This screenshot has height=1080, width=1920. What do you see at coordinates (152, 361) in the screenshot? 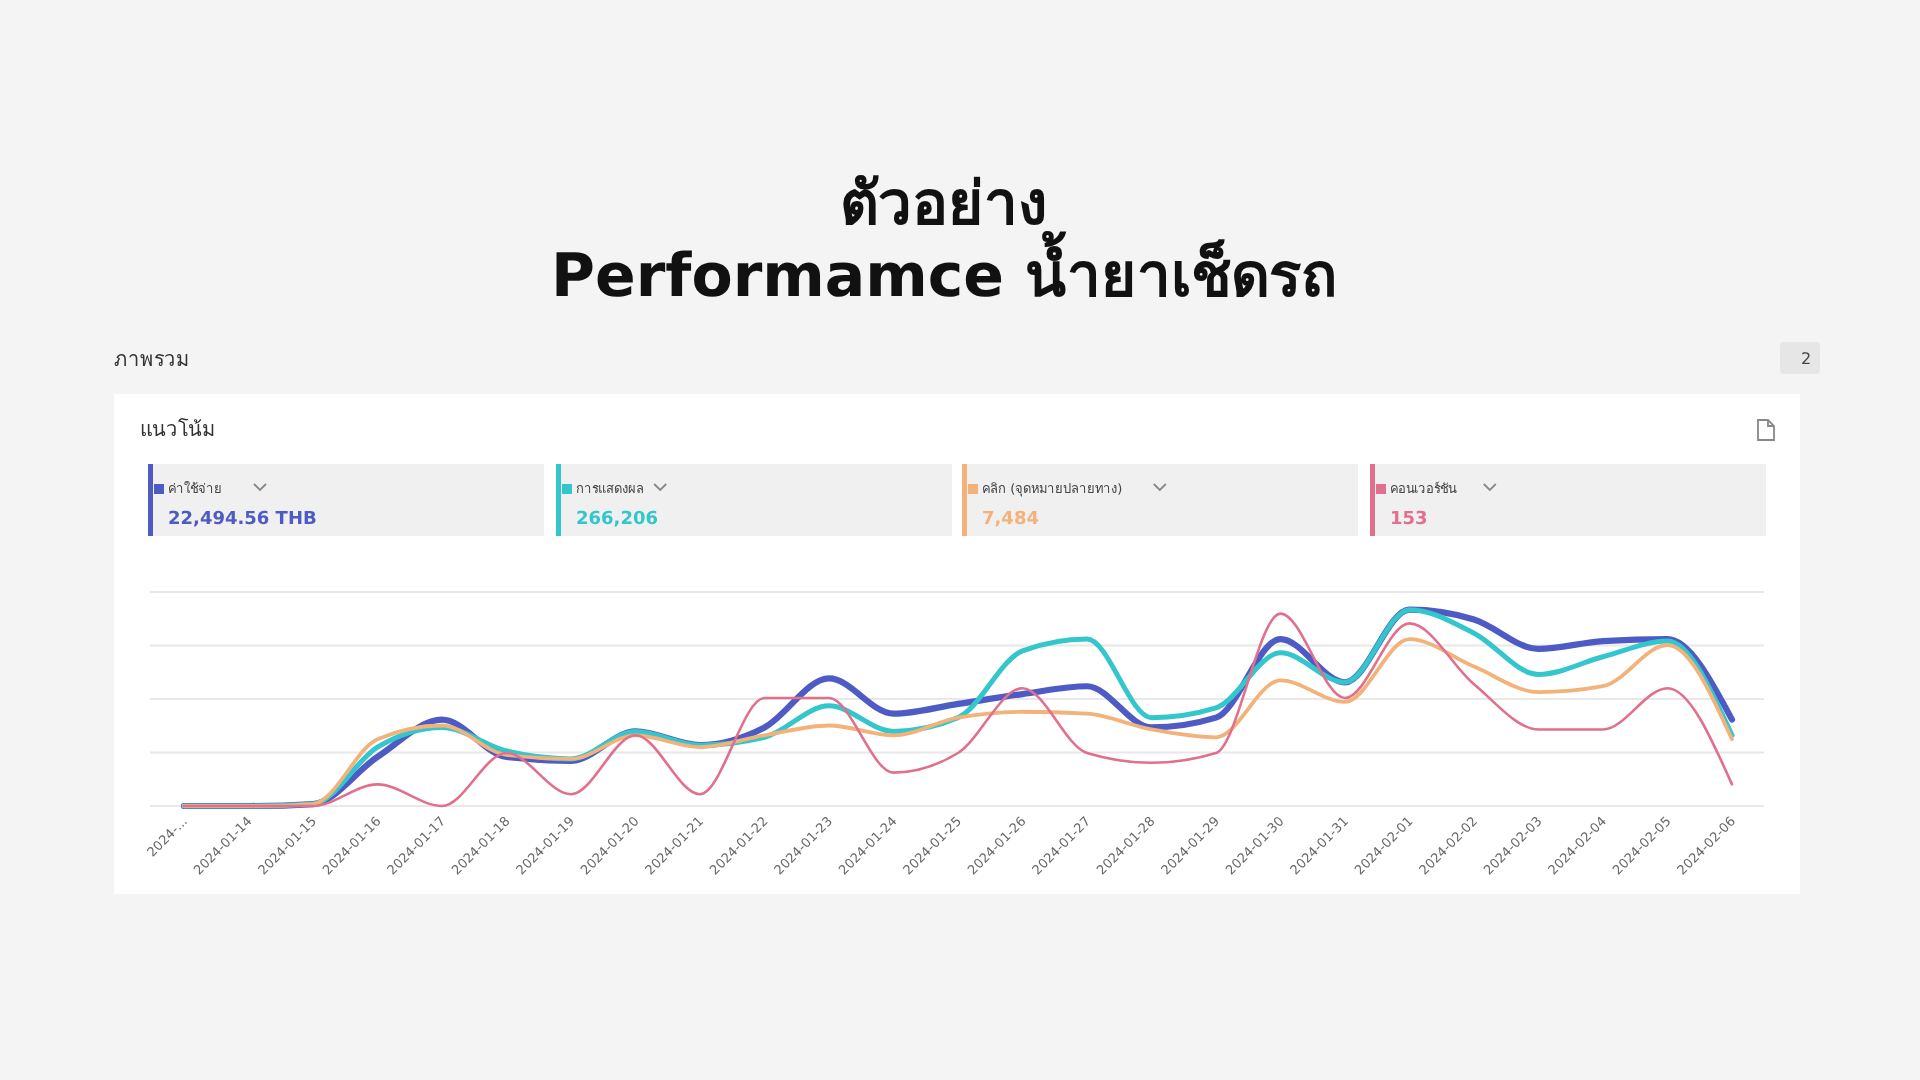
I see `chart-subtitle: ภาพรวม` at bounding box center [152, 361].